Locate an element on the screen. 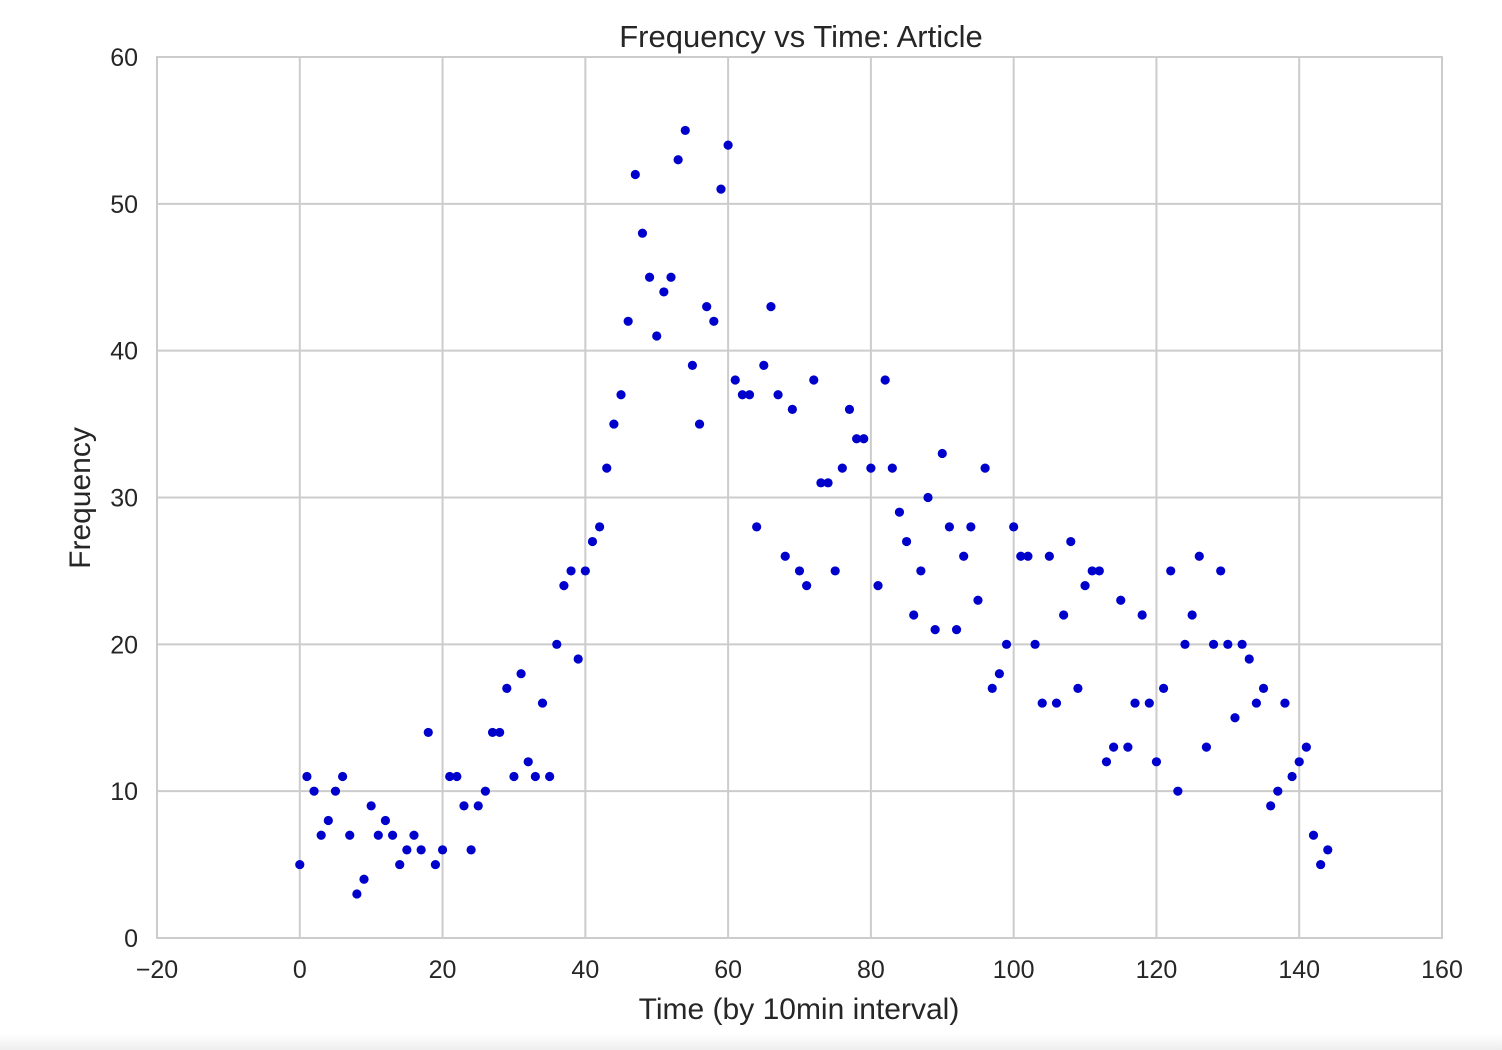 The image size is (1502, 1050). x-tick-label: 140 is located at coordinates (1299, 970).